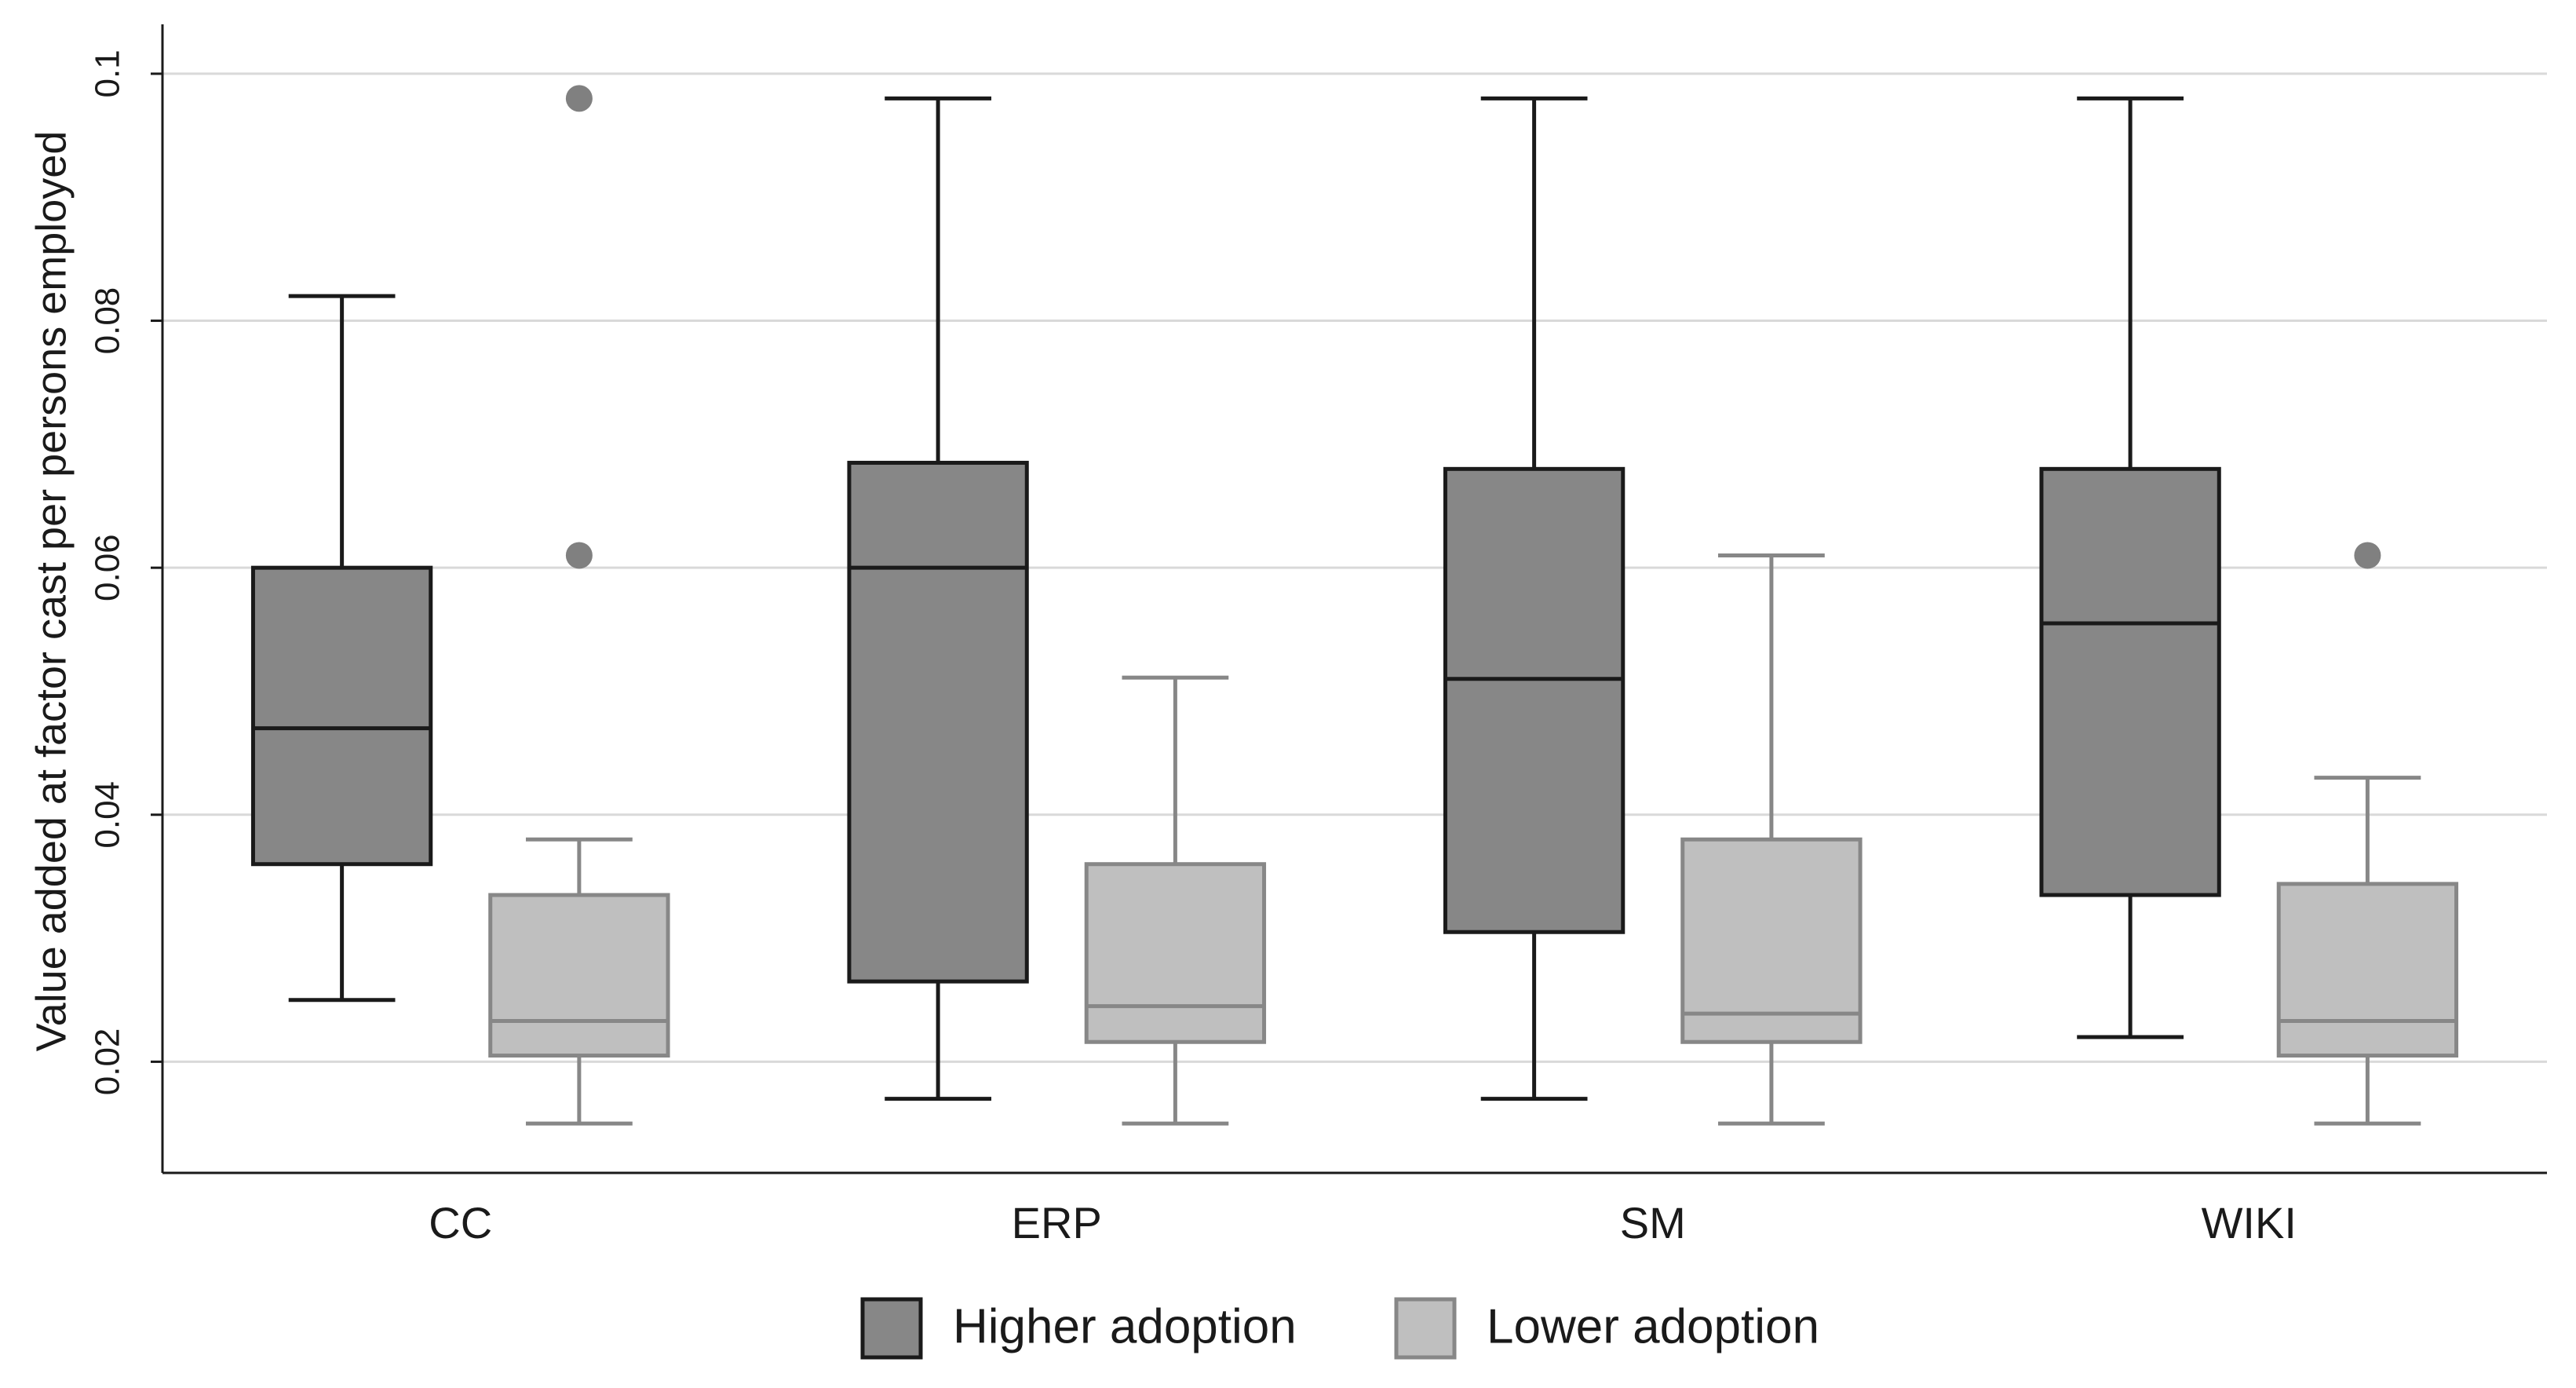 The width and height of the screenshot is (2576, 1388). I want to click on y-tick-label: 0.04, so click(108, 815).